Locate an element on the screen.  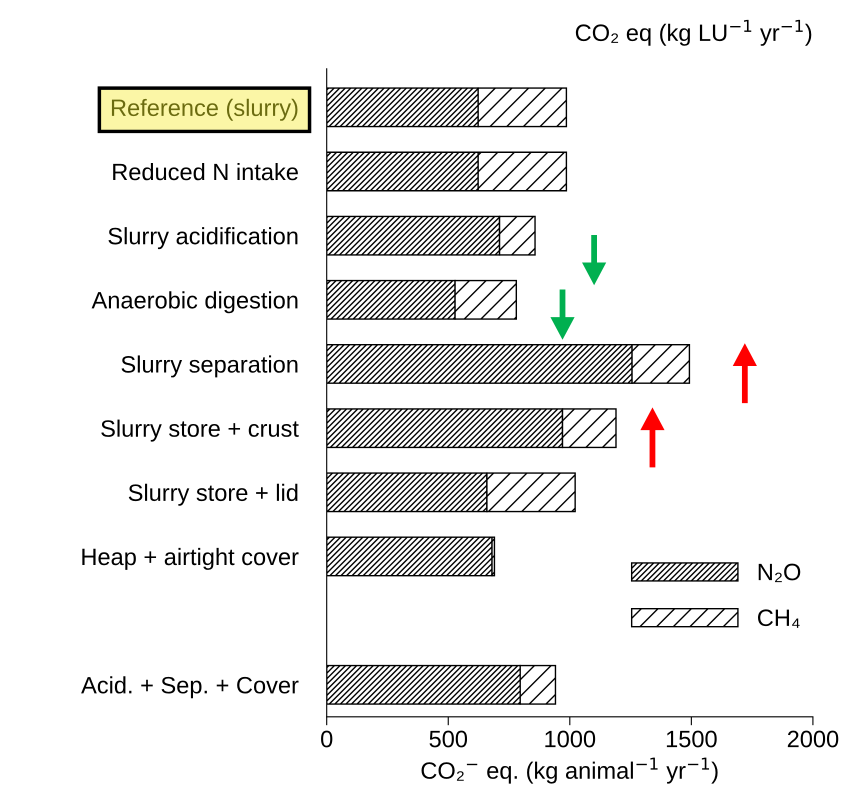
y-tick-label: Heap + airtight cover is located at coordinates (190, 559).